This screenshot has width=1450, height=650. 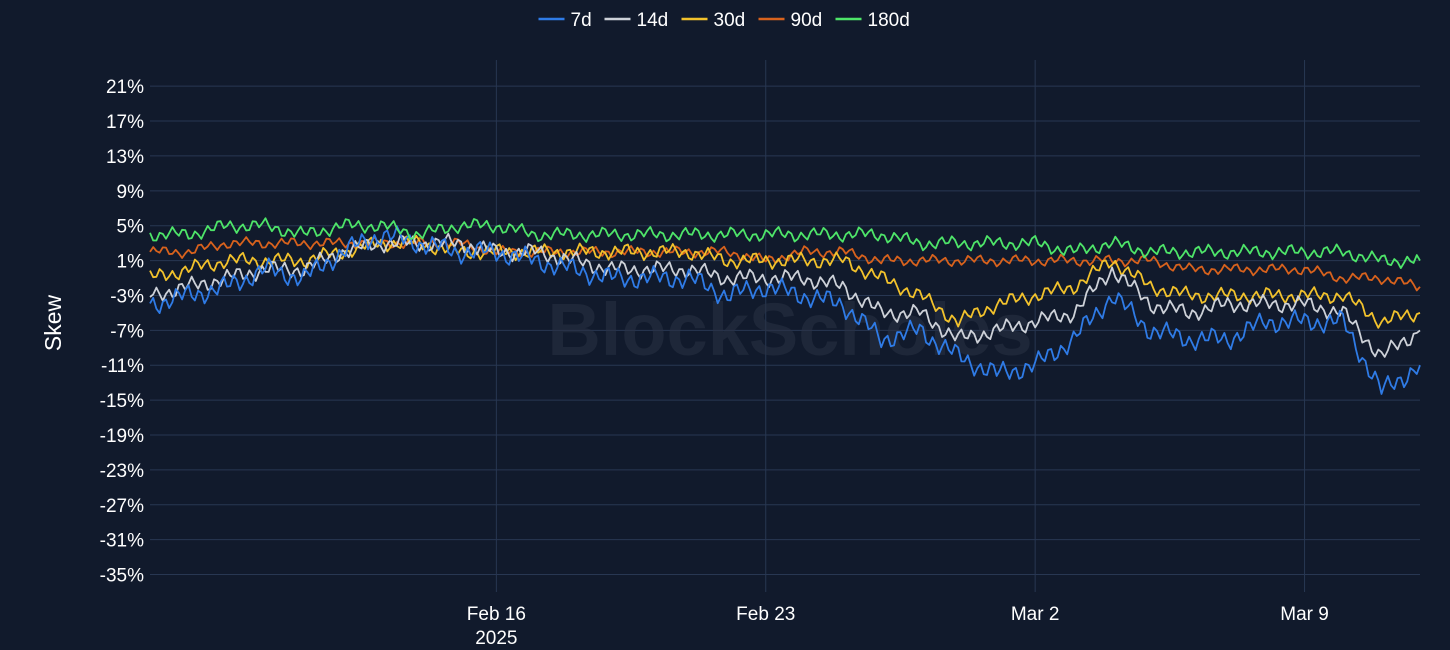 What do you see at coordinates (131, 192) in the screenshot?
I see `y-tick-label: 9%` at bounding box center [131, 192].